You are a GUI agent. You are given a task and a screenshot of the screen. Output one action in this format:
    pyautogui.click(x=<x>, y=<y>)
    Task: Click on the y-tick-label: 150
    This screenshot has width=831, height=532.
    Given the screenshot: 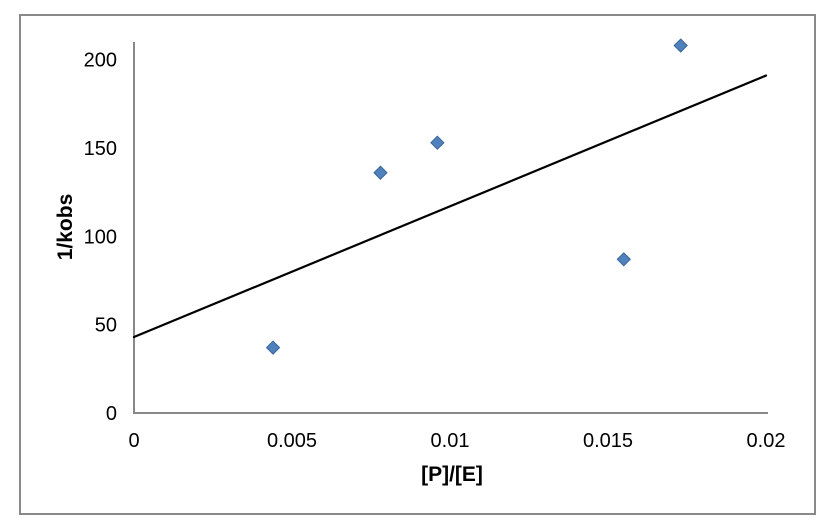 What is the action you would take?
    pyautogui.click(x=100, y=149)
    